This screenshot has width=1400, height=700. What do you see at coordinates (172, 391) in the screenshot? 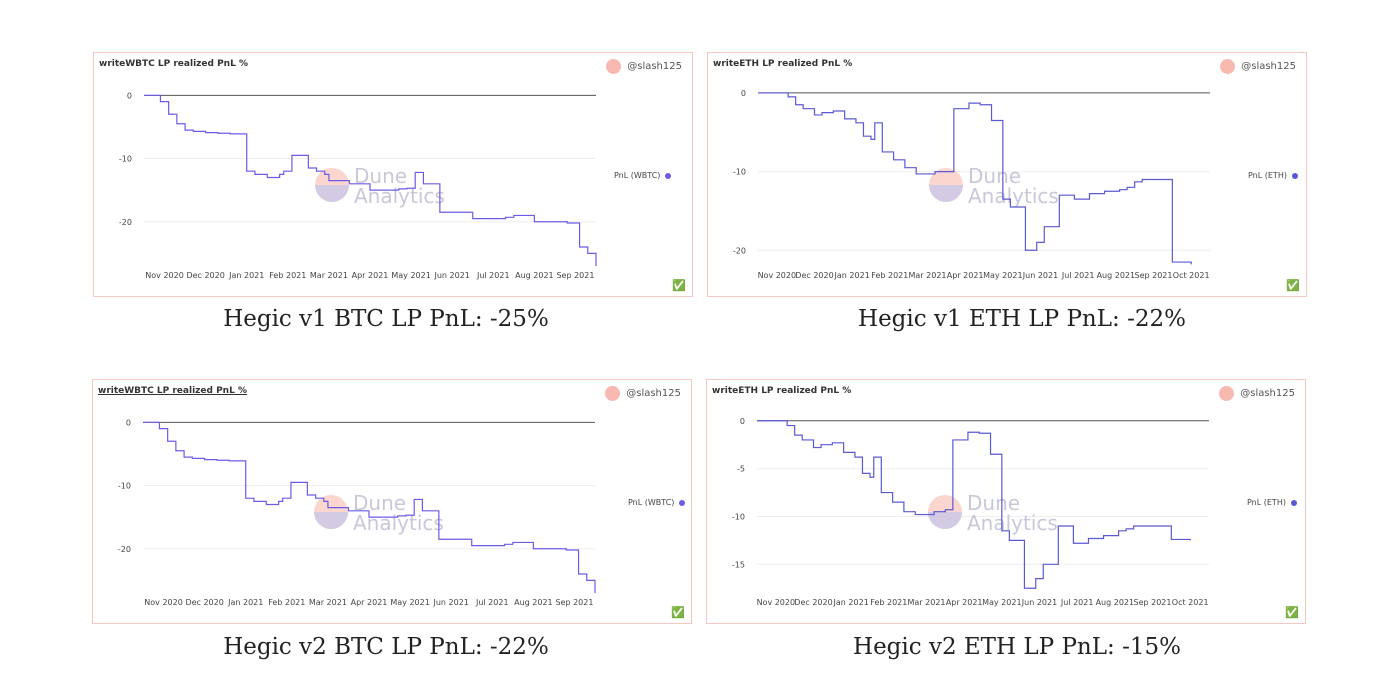
I see `chart-title: writeWBTC LP realized PnL %` at bounding box center [172, 391].